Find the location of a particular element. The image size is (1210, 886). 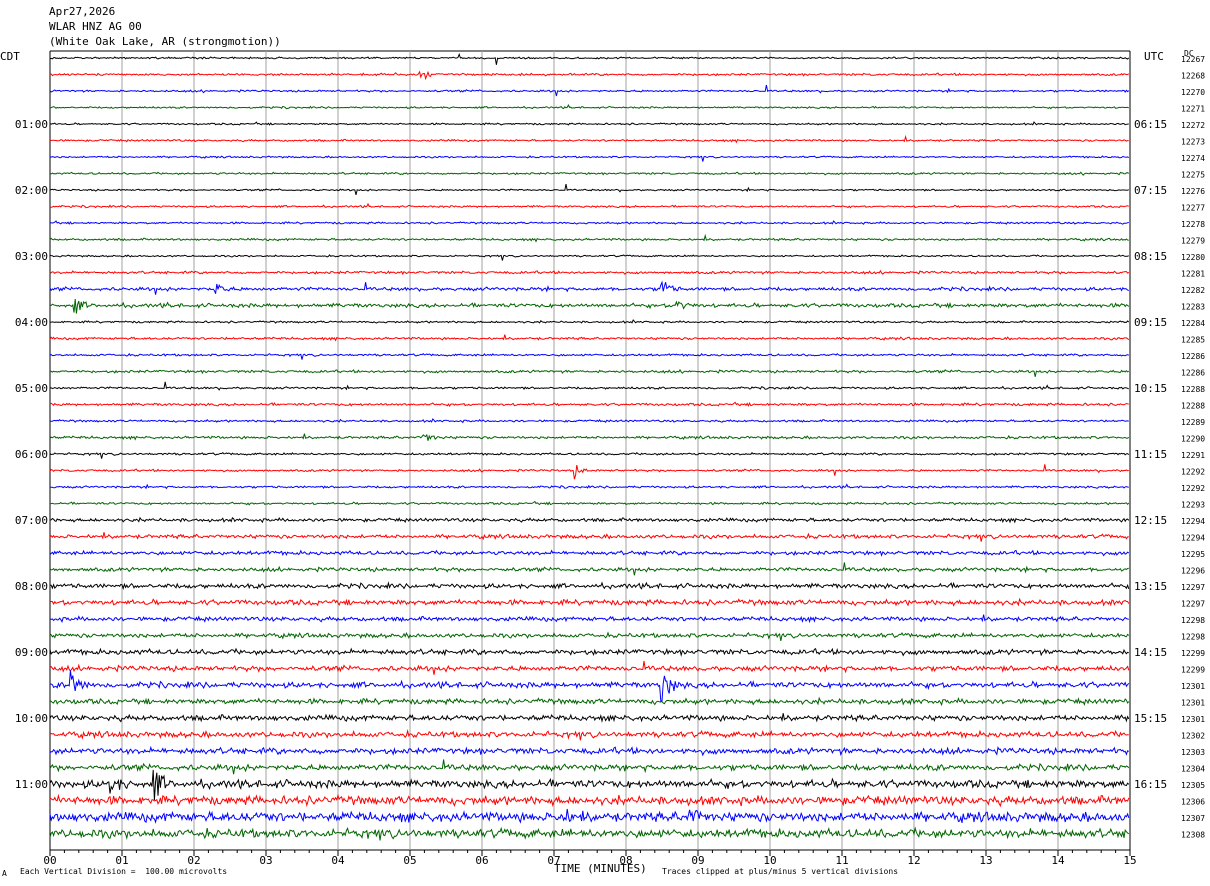

dc-offset-label: 12288 is located at coordinates (1193, 389).